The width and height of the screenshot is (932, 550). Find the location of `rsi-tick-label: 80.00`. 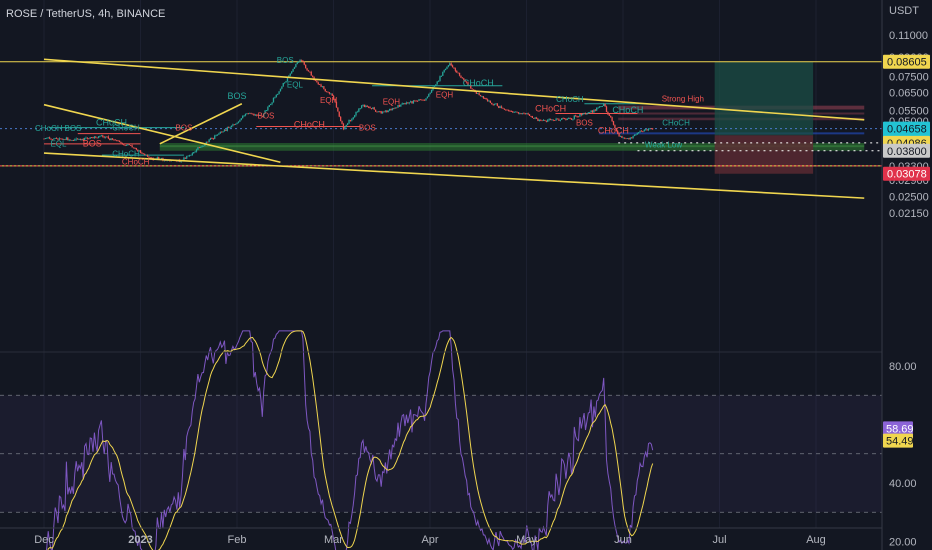

rsi-tick-label: 80.00 is located at coordinates (903, 367).